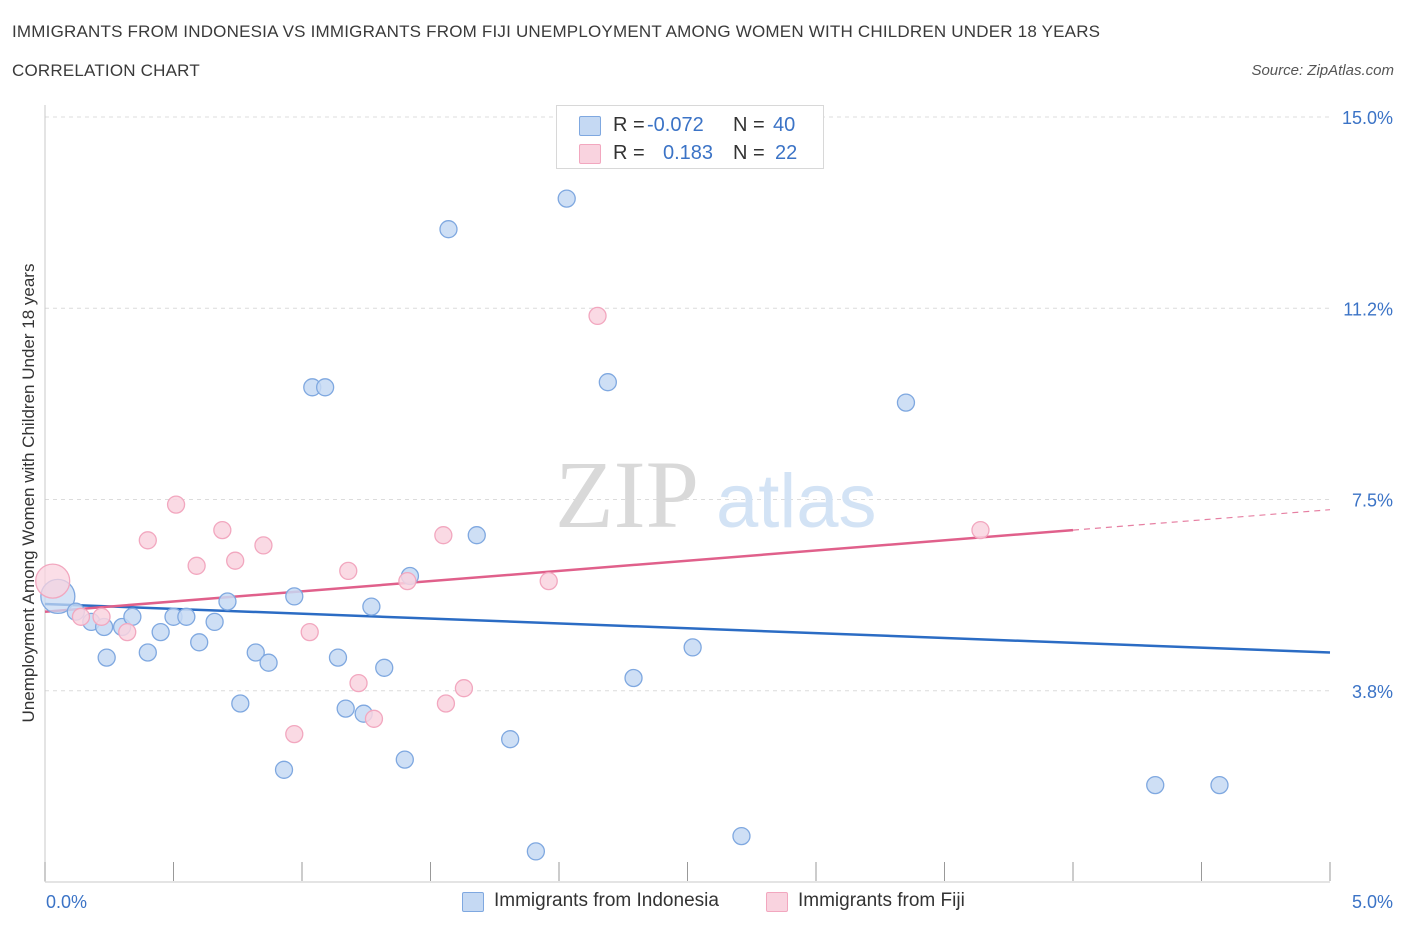  Describe the element at coordinates (1367, 118) in the screenshot. I see `y-tick-label: 15.0%` at that location.